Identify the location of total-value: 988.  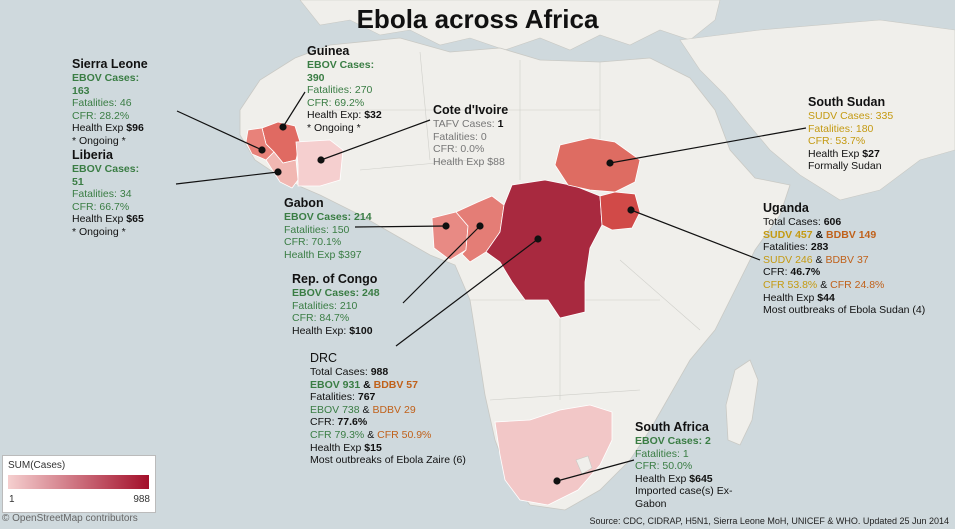
(379, 372).